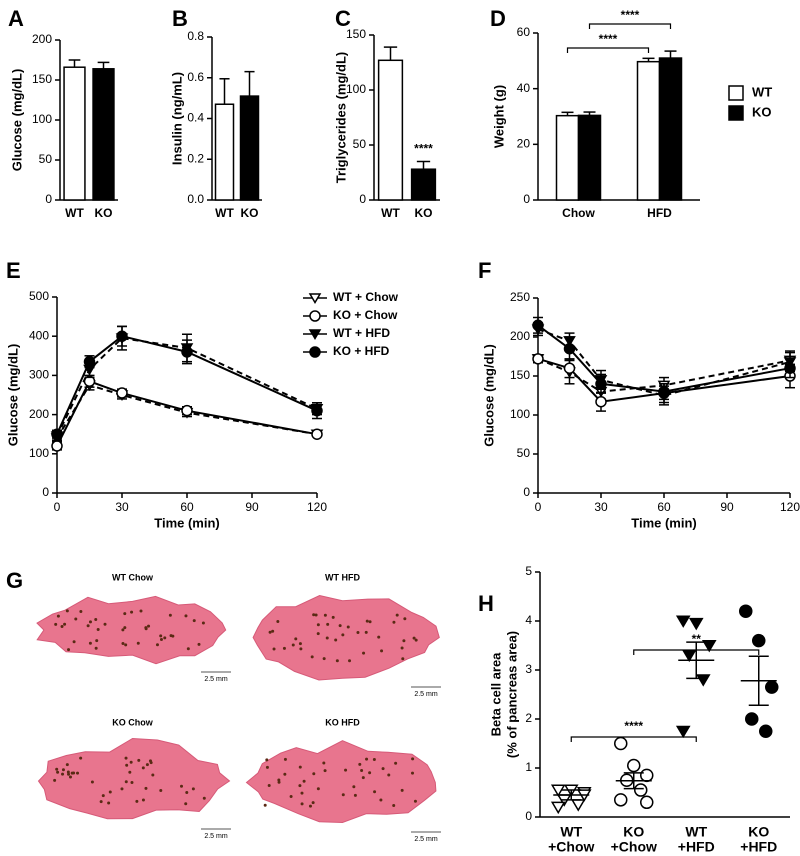  Describe the element at coordinates (46, 159) in the screenshot. I see `y-tick-label: 50` at that location.